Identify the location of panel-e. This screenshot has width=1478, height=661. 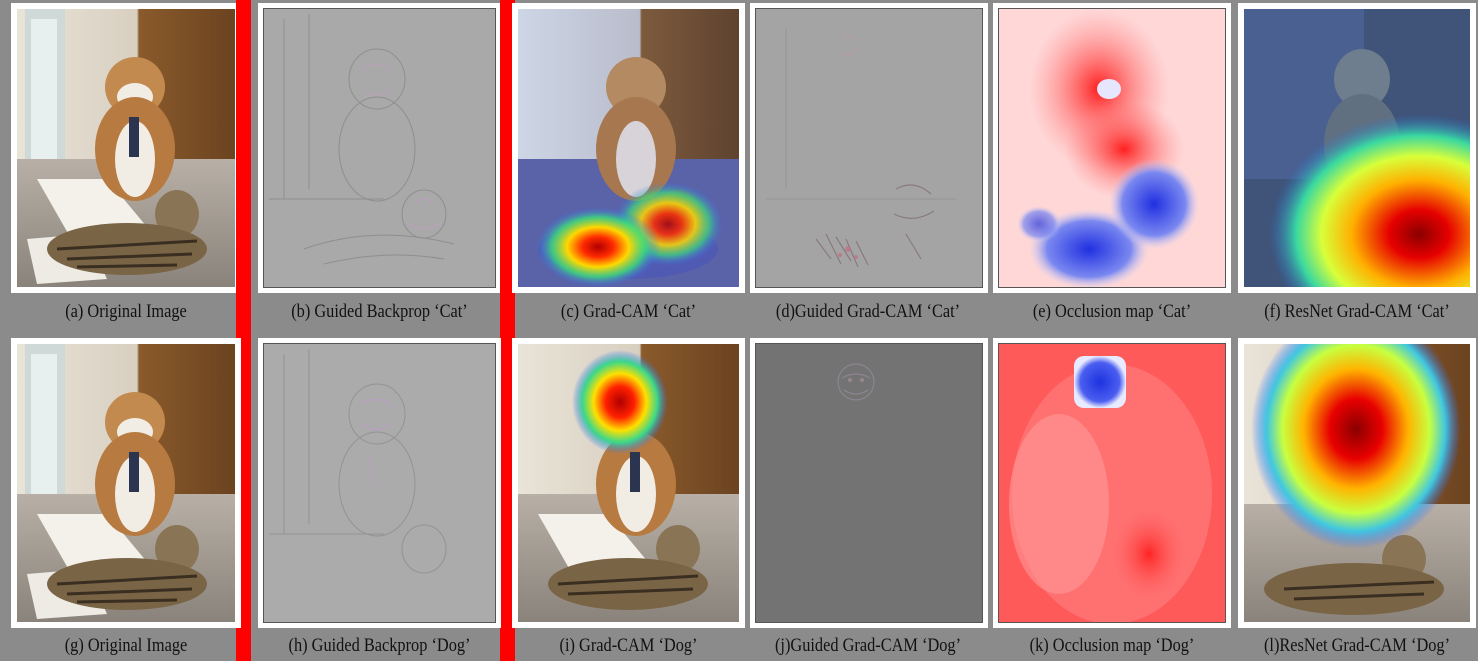
(1112, 148).